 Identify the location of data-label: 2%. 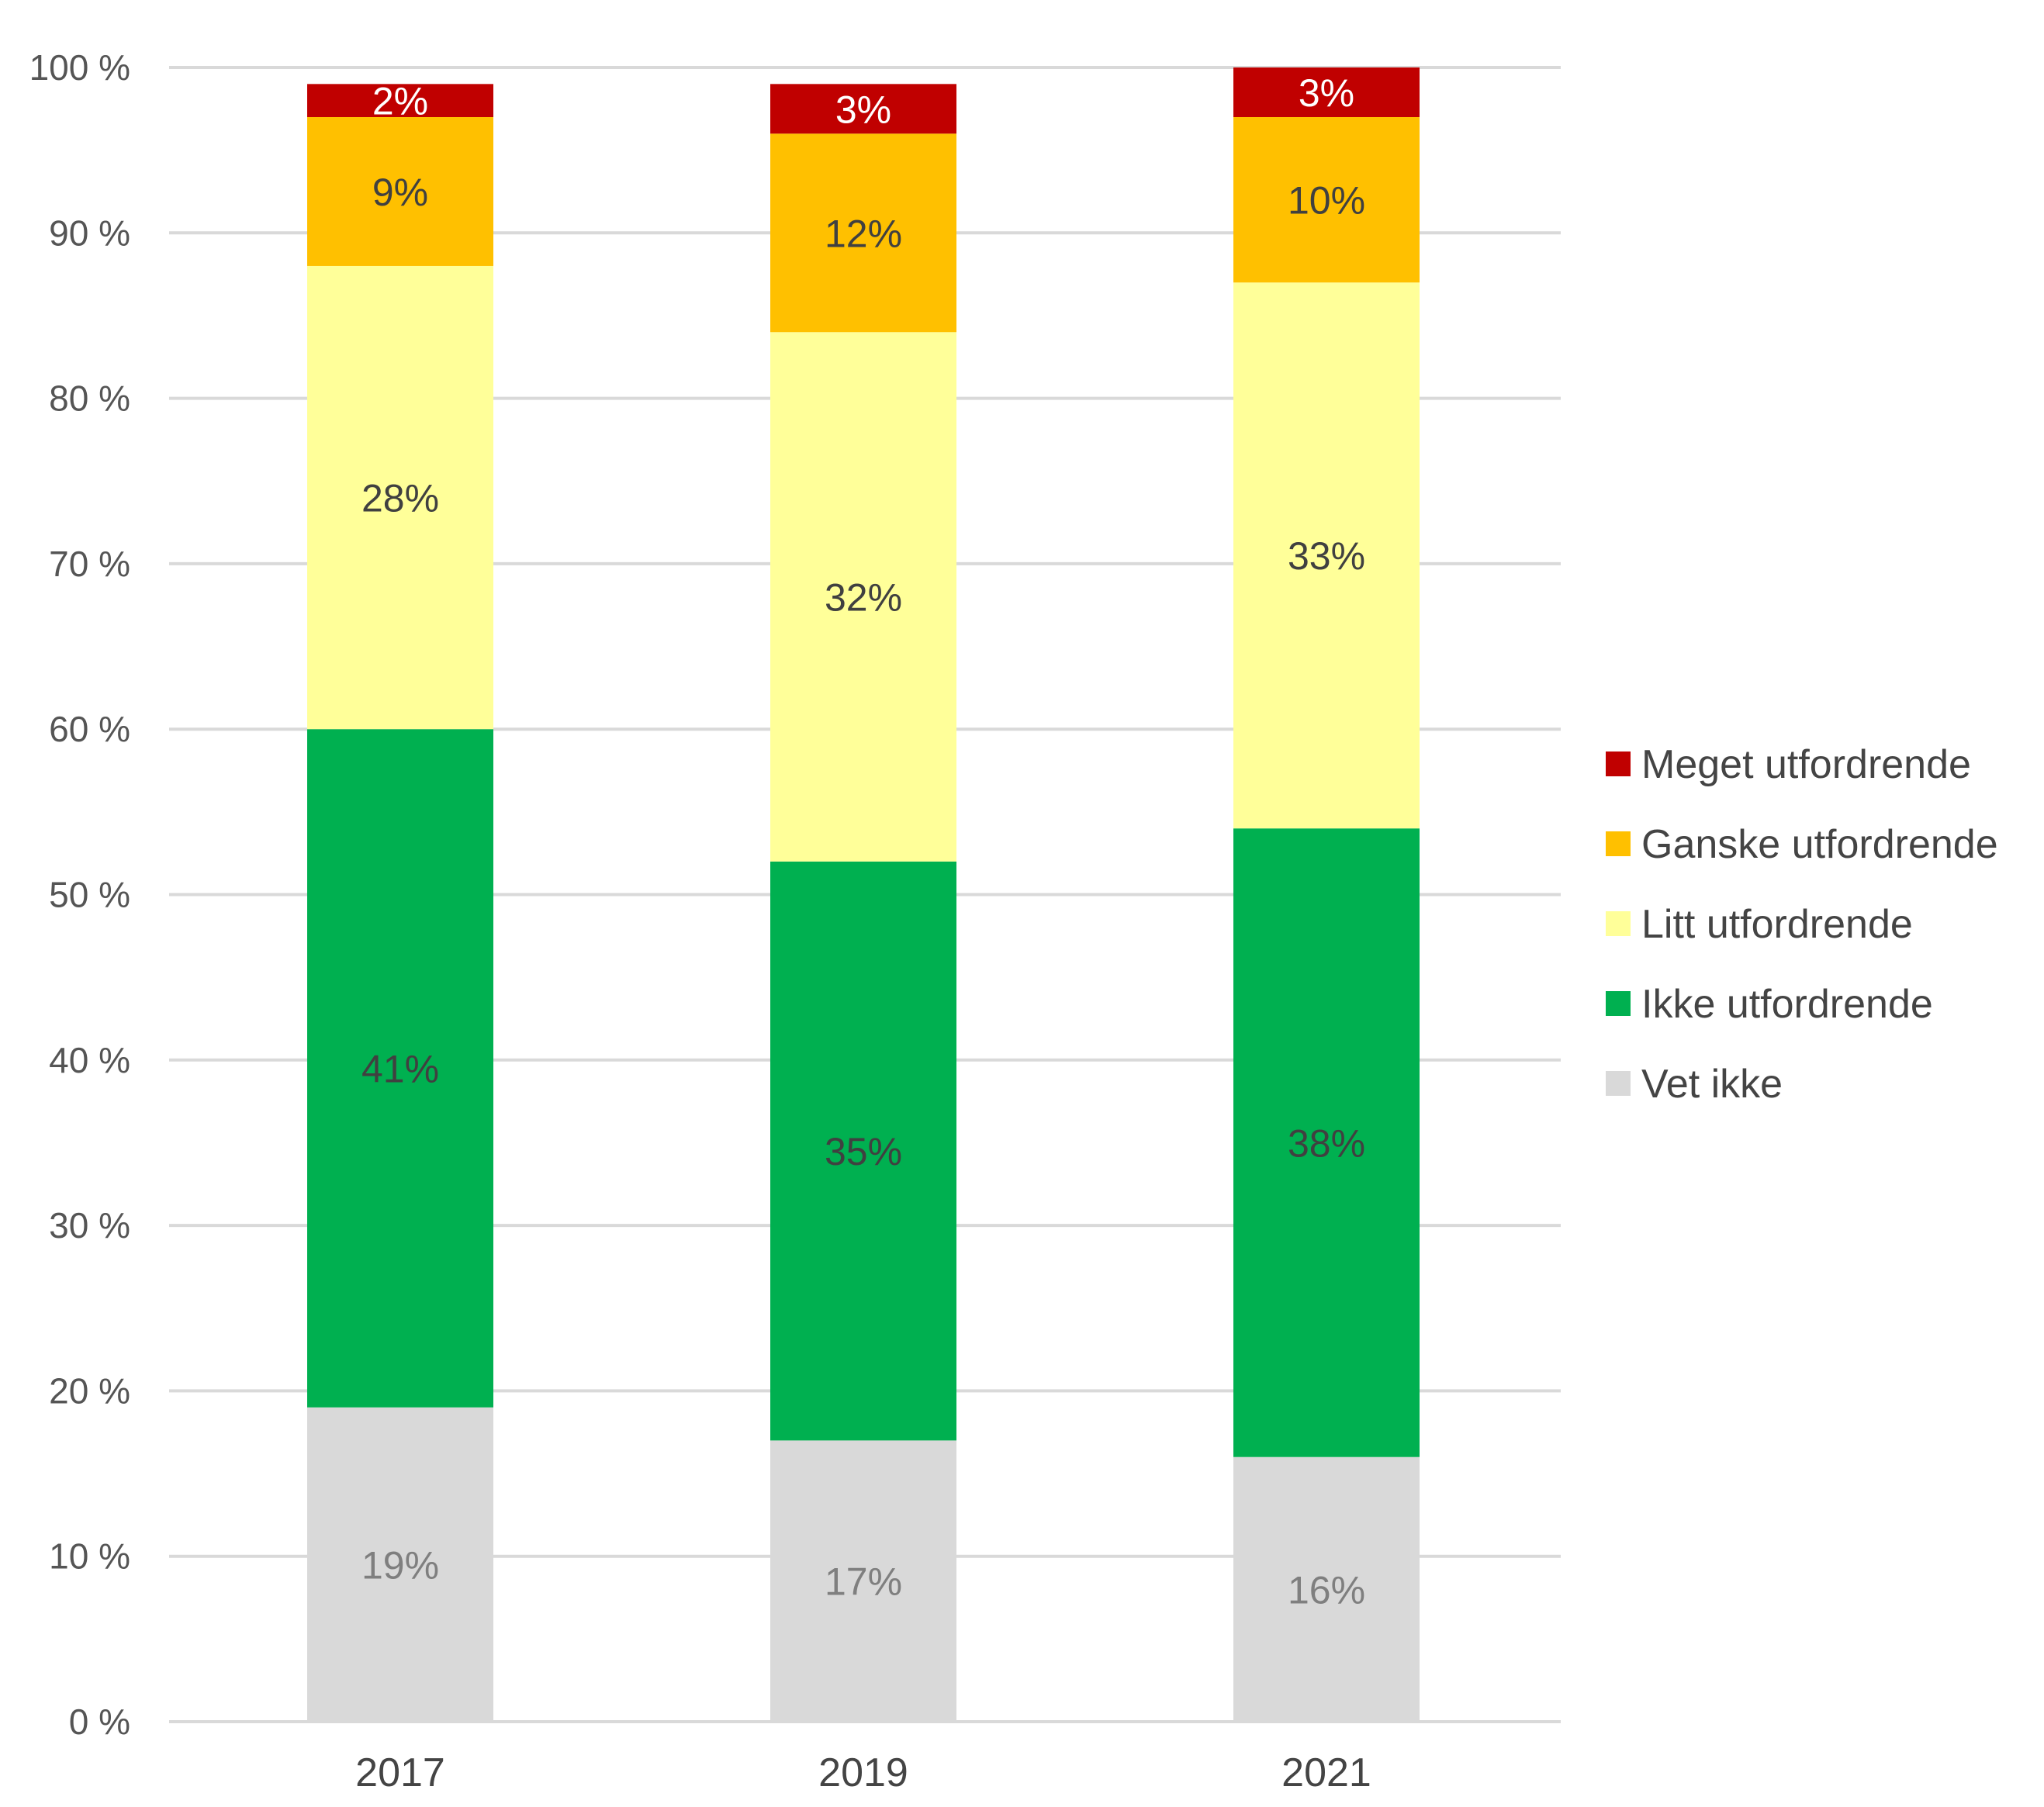
(400, 101).